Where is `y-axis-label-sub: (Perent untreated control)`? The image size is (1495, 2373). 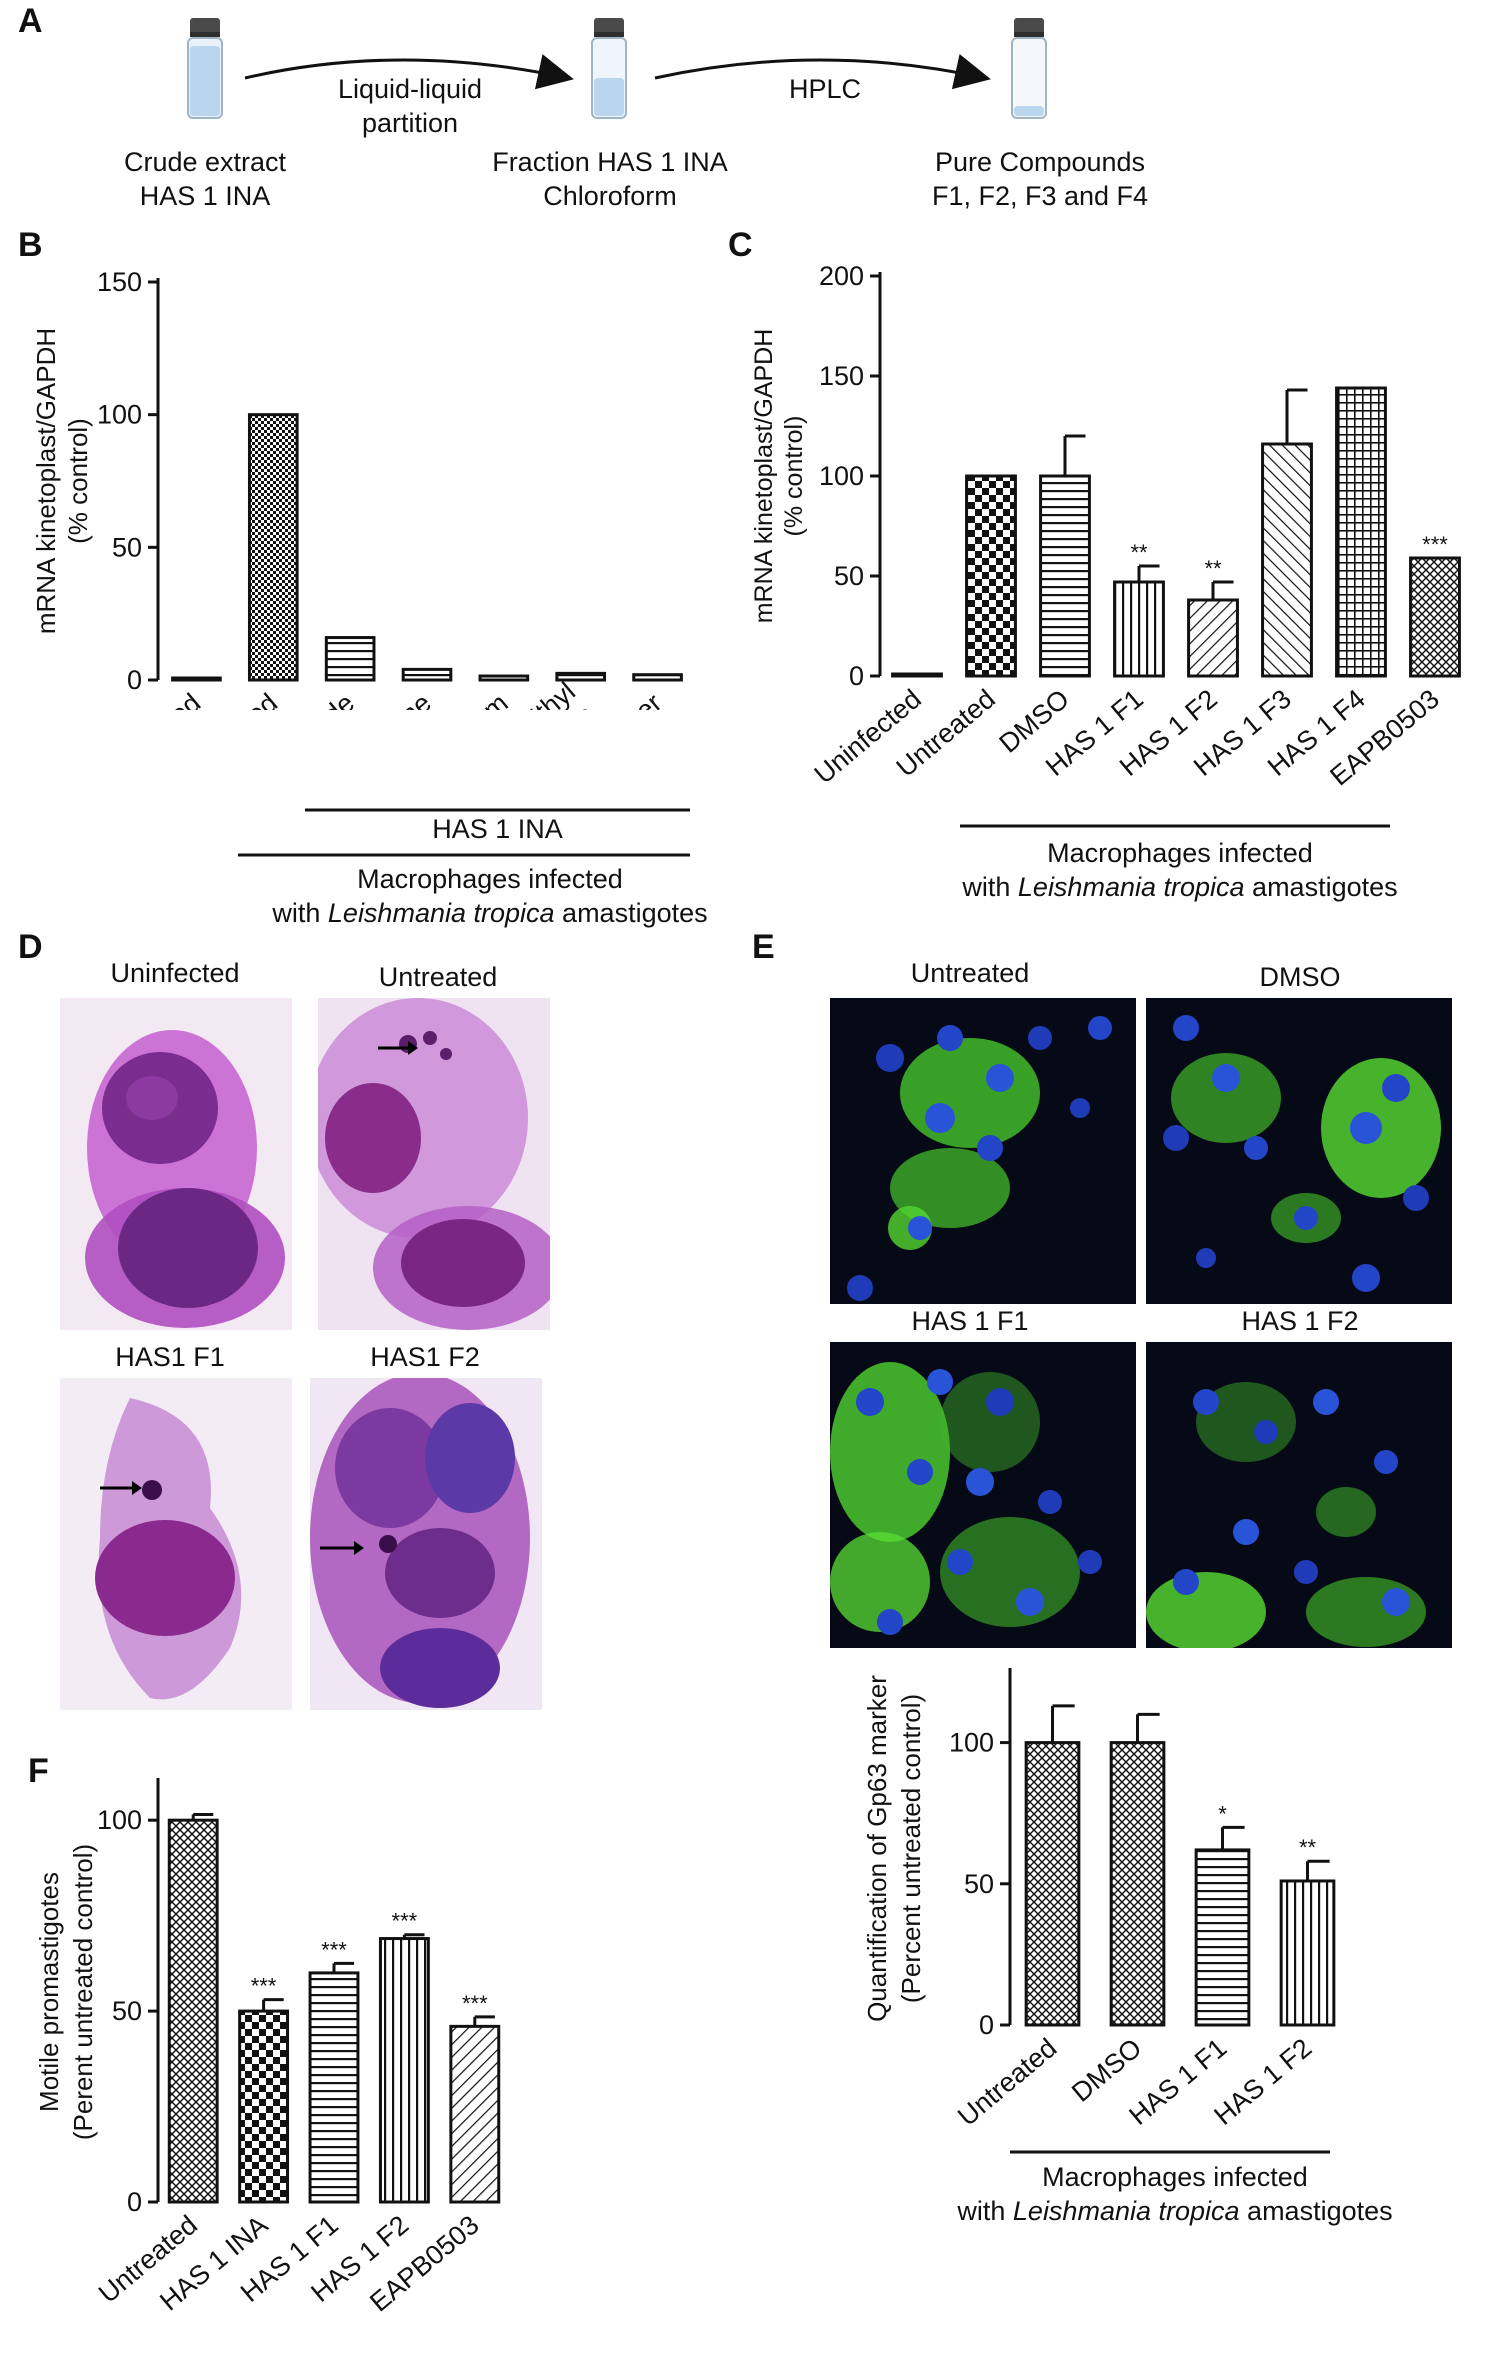
y-axis-label-sub: (Perent untreated control) is located at coordinates (83, 1992).